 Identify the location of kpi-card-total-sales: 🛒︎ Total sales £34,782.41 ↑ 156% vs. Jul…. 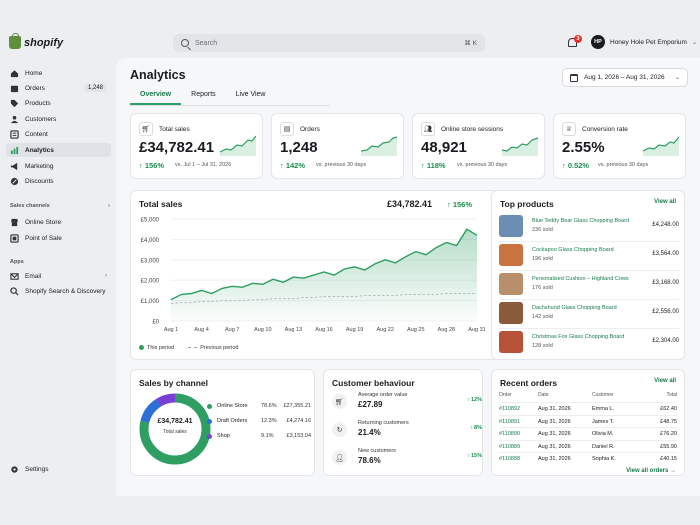
(196, 146).